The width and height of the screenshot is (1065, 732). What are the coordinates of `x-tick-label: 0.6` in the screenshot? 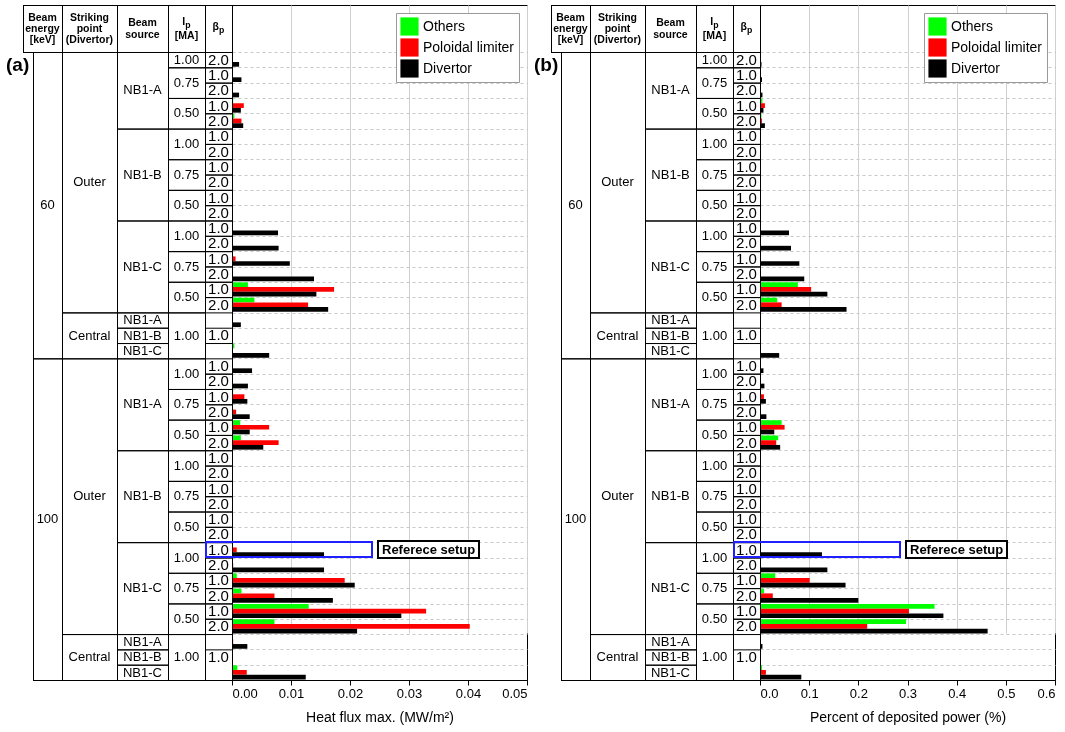 It's located at (1046, 693).